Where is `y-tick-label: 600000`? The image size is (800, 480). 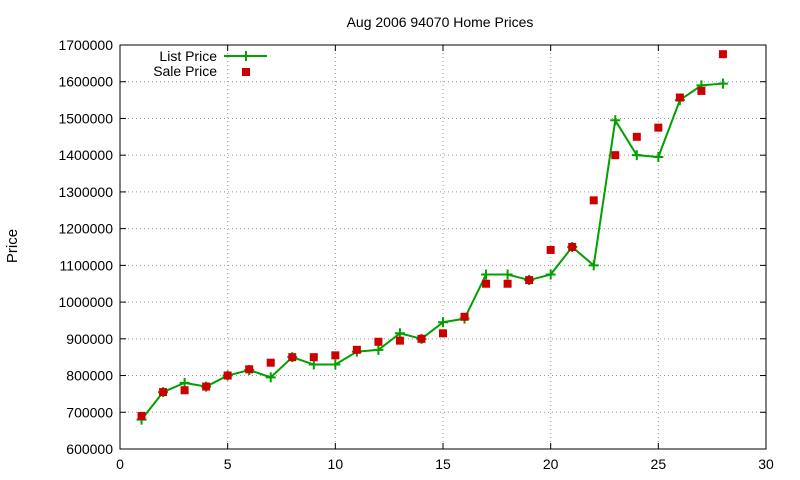 y-tick-label: 600000 is located at coordinates (89, 449).